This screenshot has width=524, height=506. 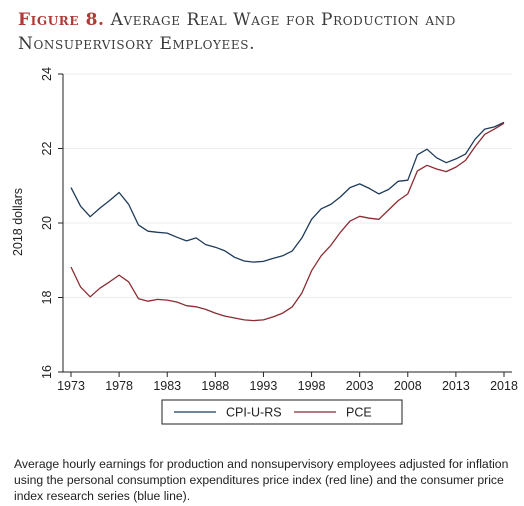 I want to click on x-tick-label: 1988, so click(x=215, y=386).